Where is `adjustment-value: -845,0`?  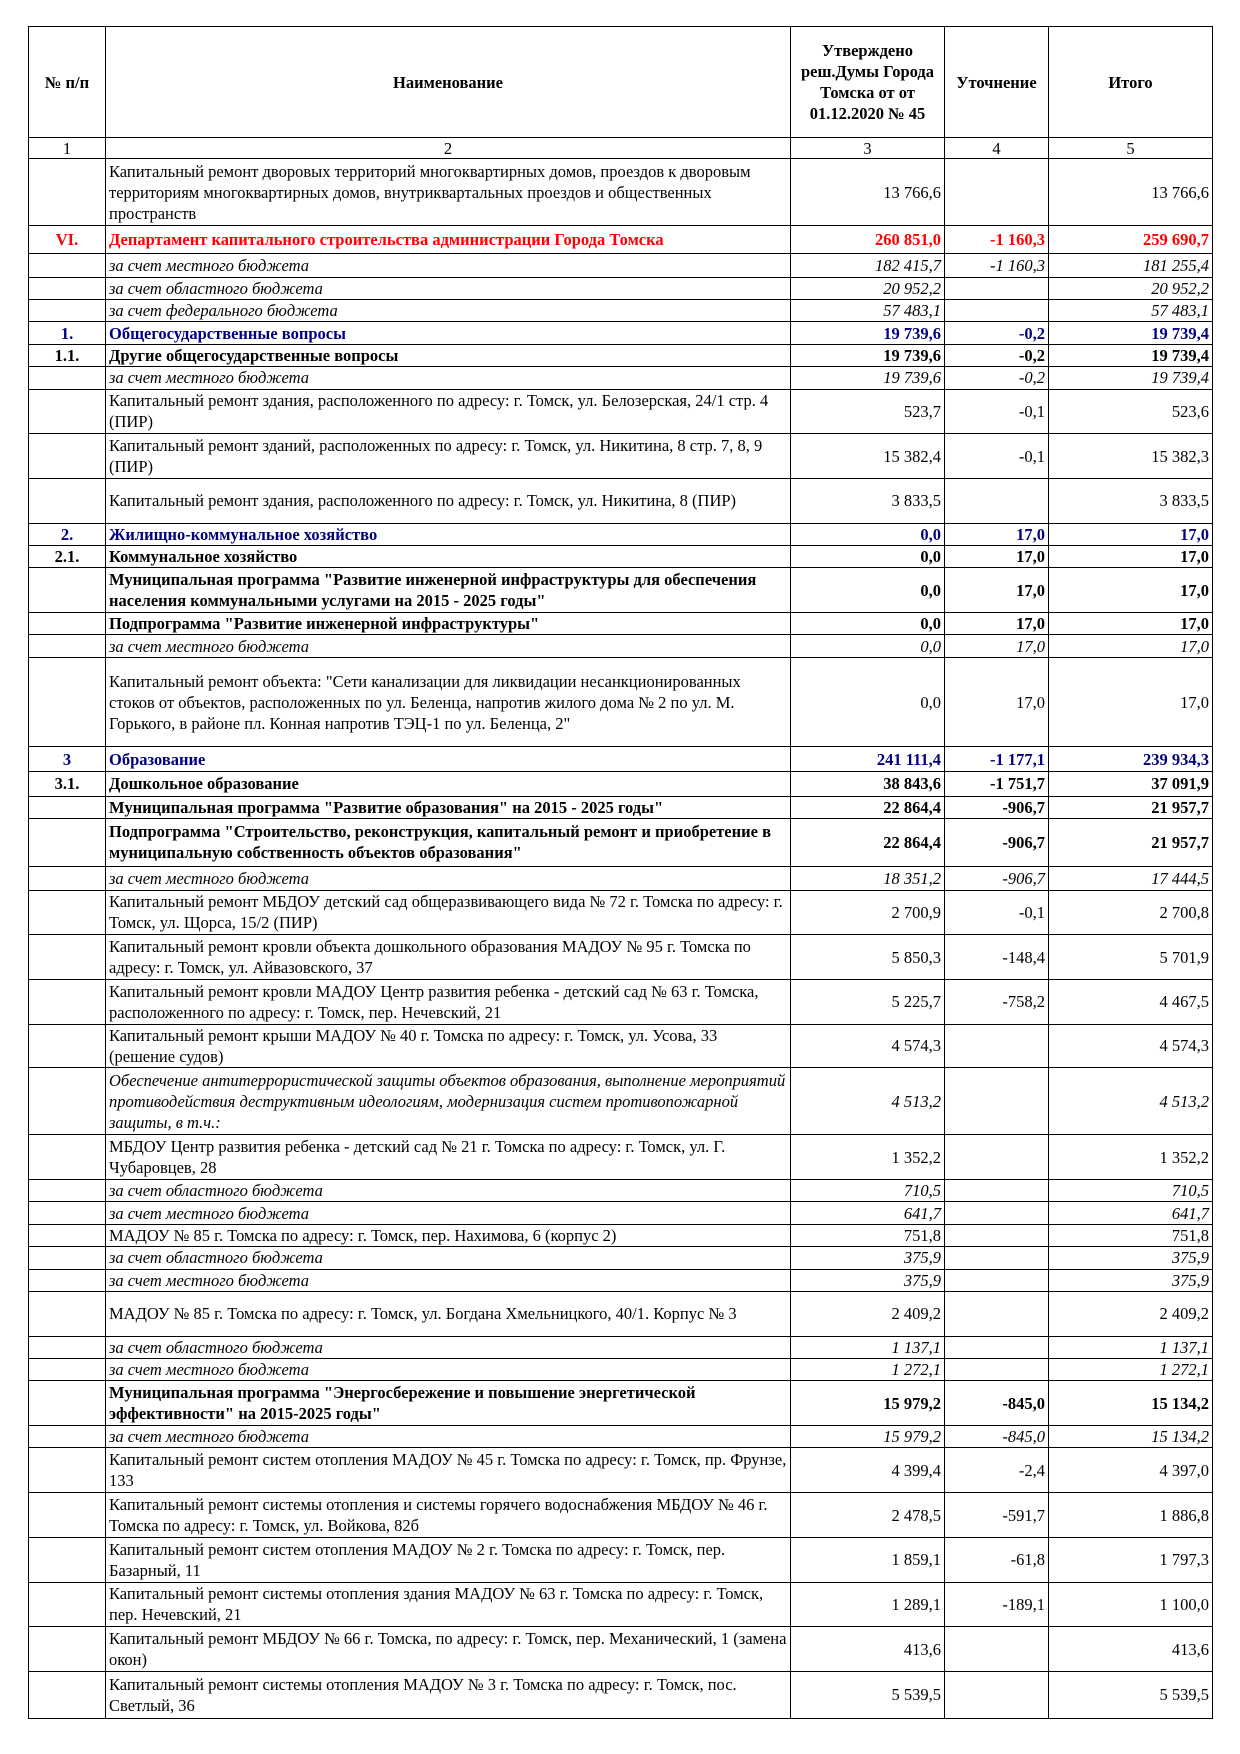 adjustment-value: -845,0 is located at coordinates (996, 1437).